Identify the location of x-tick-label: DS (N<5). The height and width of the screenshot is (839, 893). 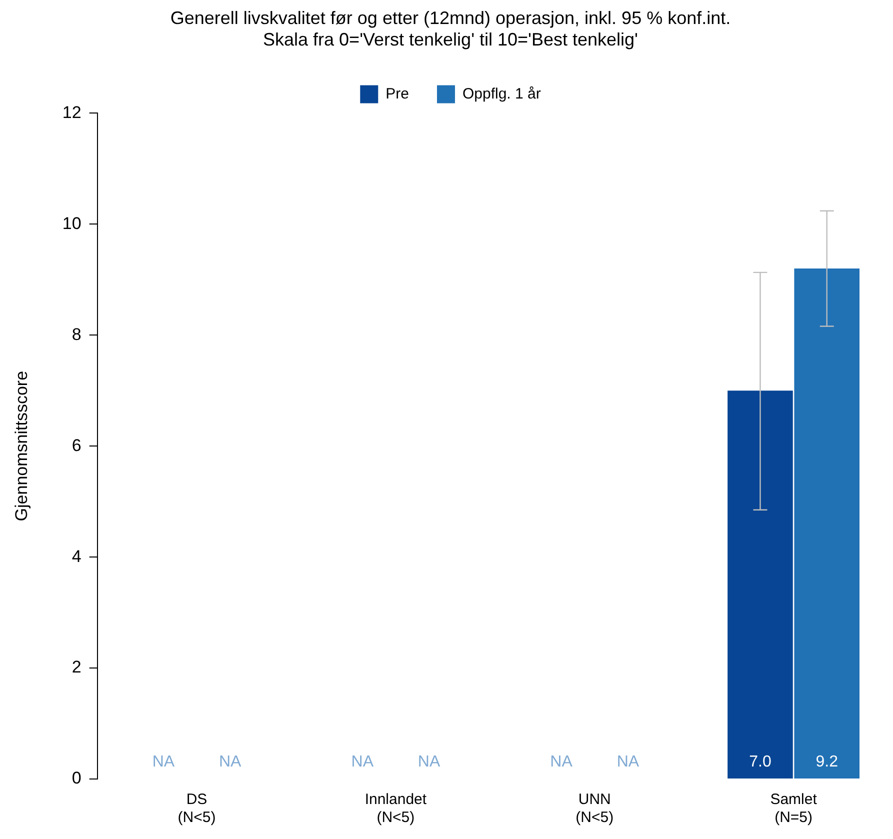
(197, 808).